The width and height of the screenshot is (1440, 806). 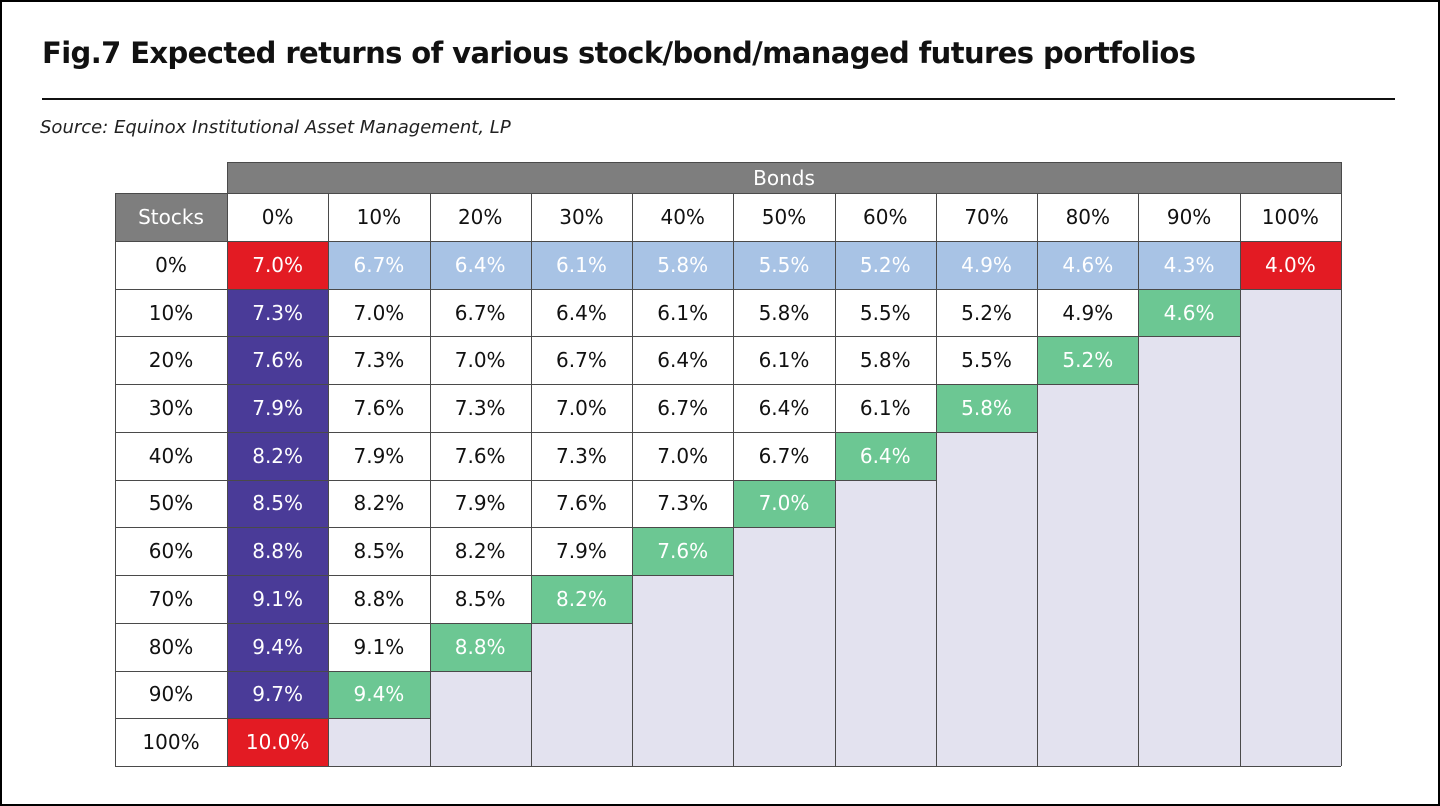 What do you see at coordinates (885, 312) in the screenshot?
I see `return-cell: 5.5%` at bounding box center [885, 312].